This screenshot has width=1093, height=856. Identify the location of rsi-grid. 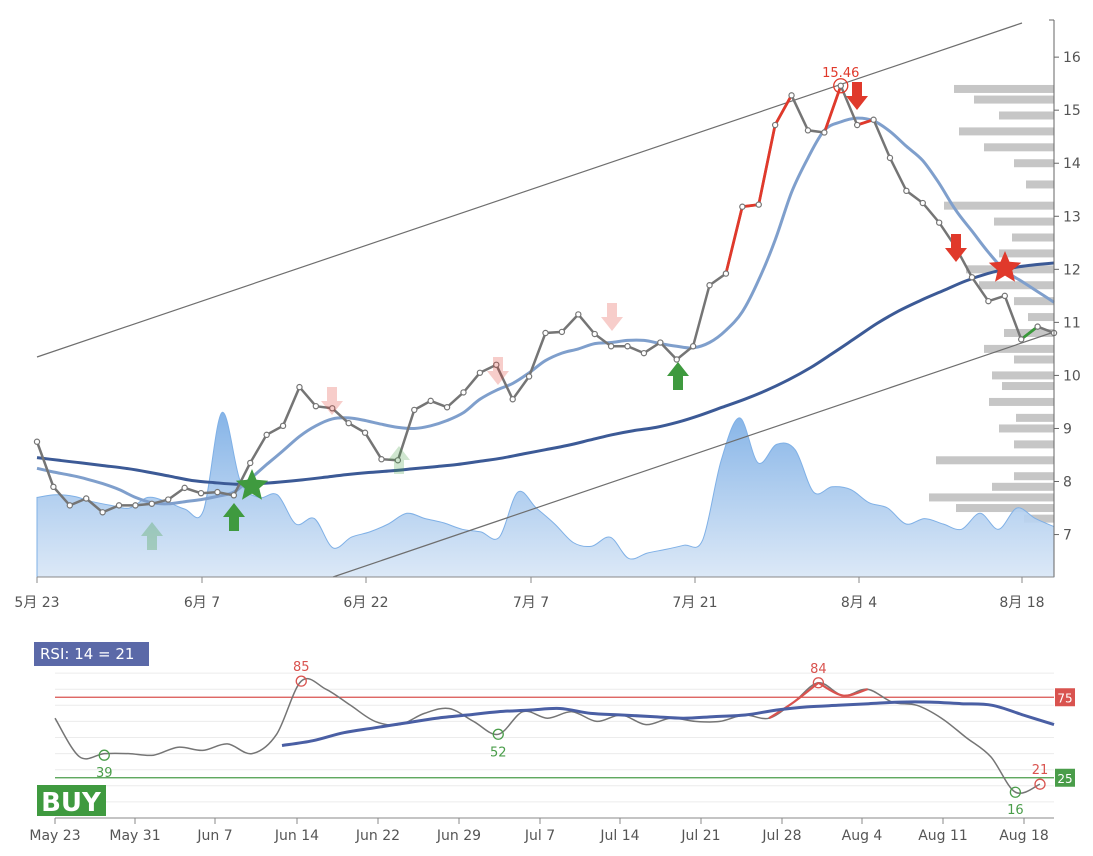
(554, 737).